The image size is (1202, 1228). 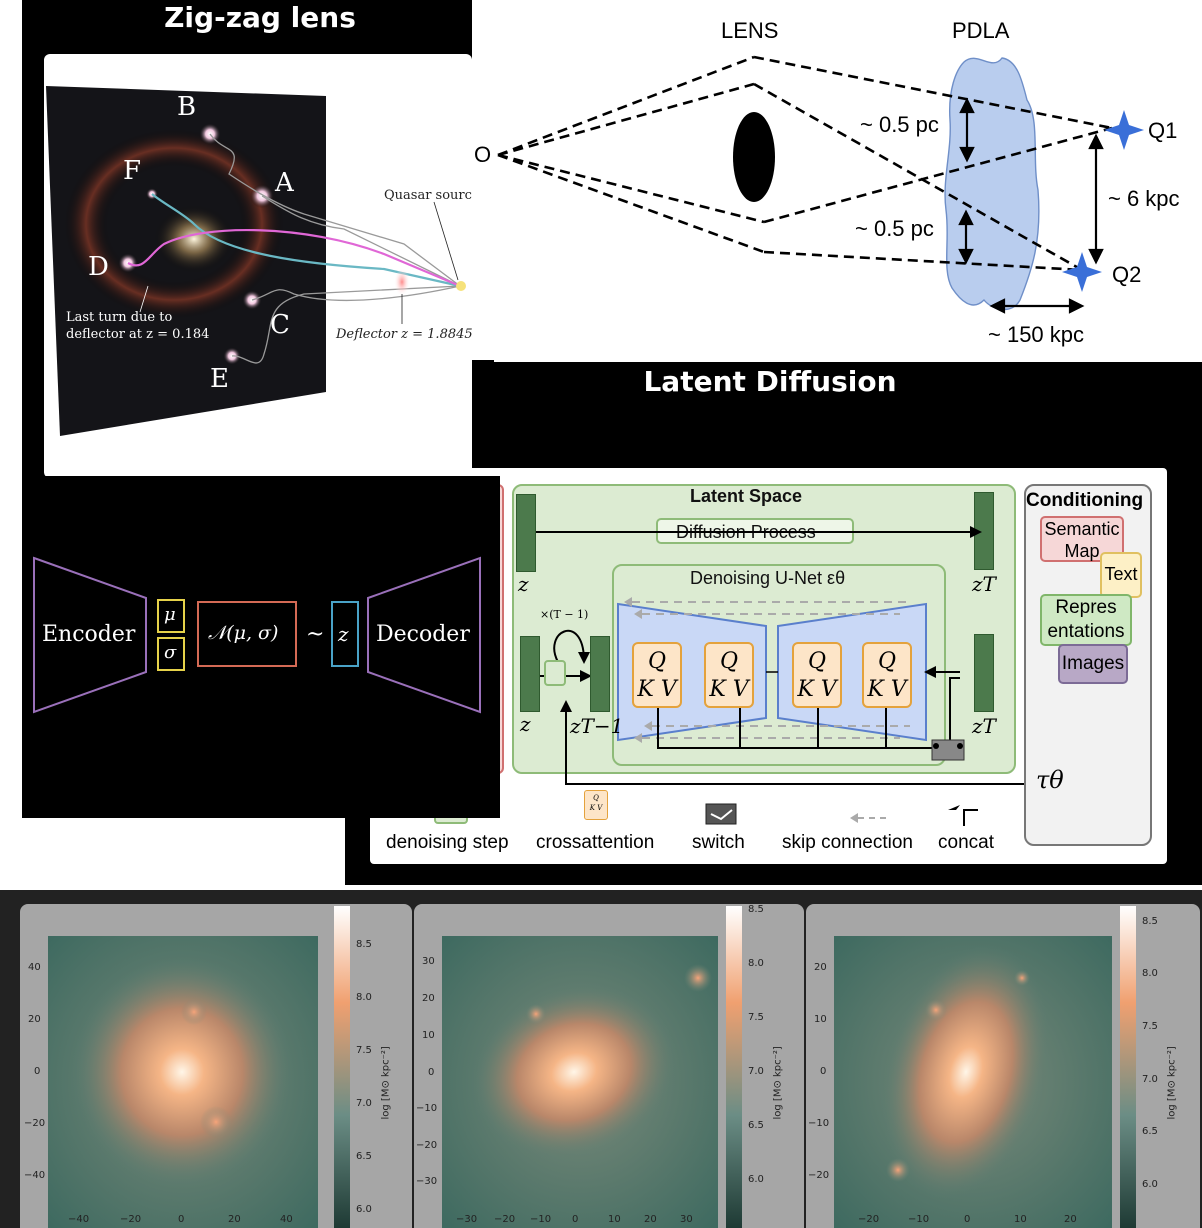 What do you see at coordinates (364, 944) in the screenshot?
I see `map-1-cbtick: 8.5` at bounding box center [364, 944].